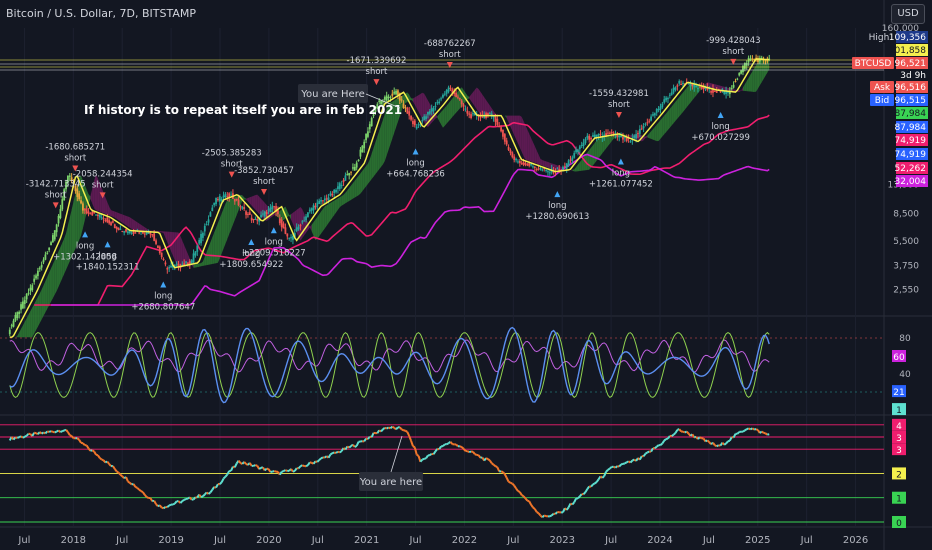 The image size is (932, 550). What do you see at coordinates (557, 194) in the screenshot?
I see `long-arrow` at bounding box center [557, 194].